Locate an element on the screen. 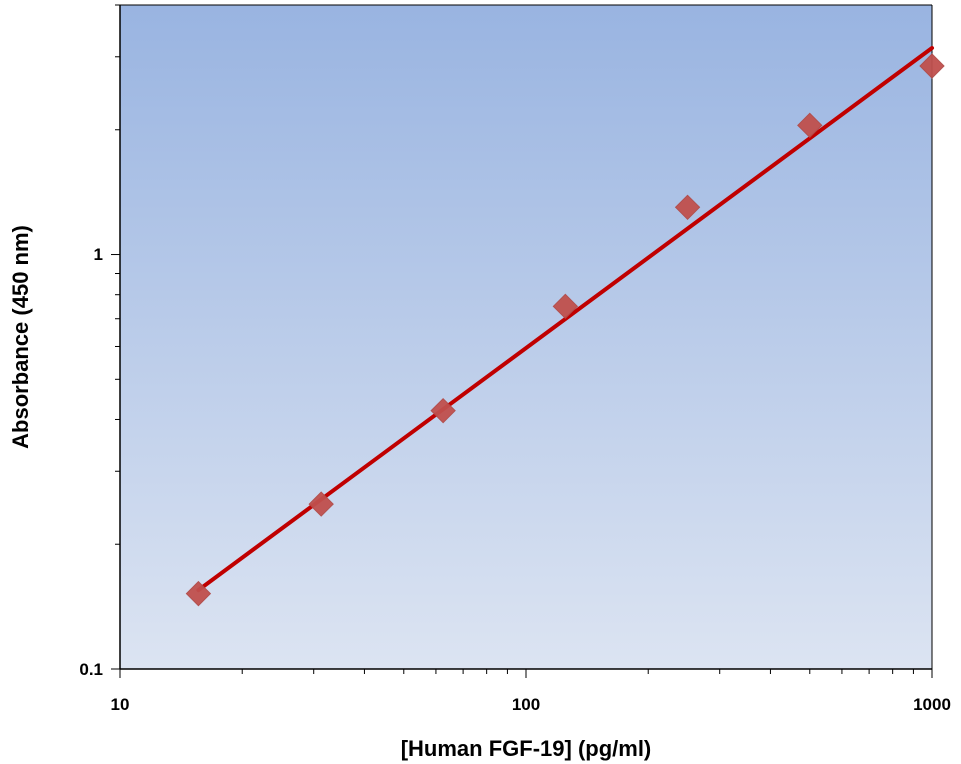 This screenshot has width=961, height=764. y-tick-label-0.1: 0.1 is located at coordinates (91, 669).